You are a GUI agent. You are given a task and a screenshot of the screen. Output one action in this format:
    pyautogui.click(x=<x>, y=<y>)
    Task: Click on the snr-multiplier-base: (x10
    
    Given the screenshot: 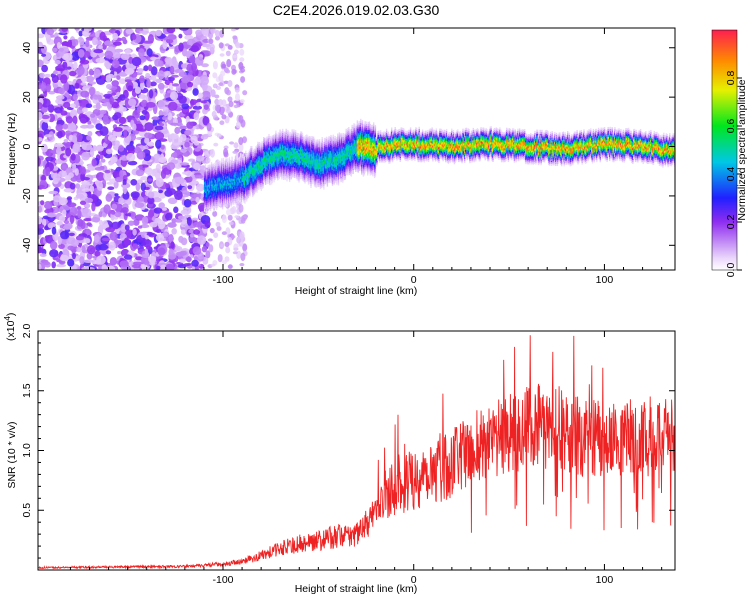 What is the action you would take?
    pyautogui.click(x=11, y=330)
    